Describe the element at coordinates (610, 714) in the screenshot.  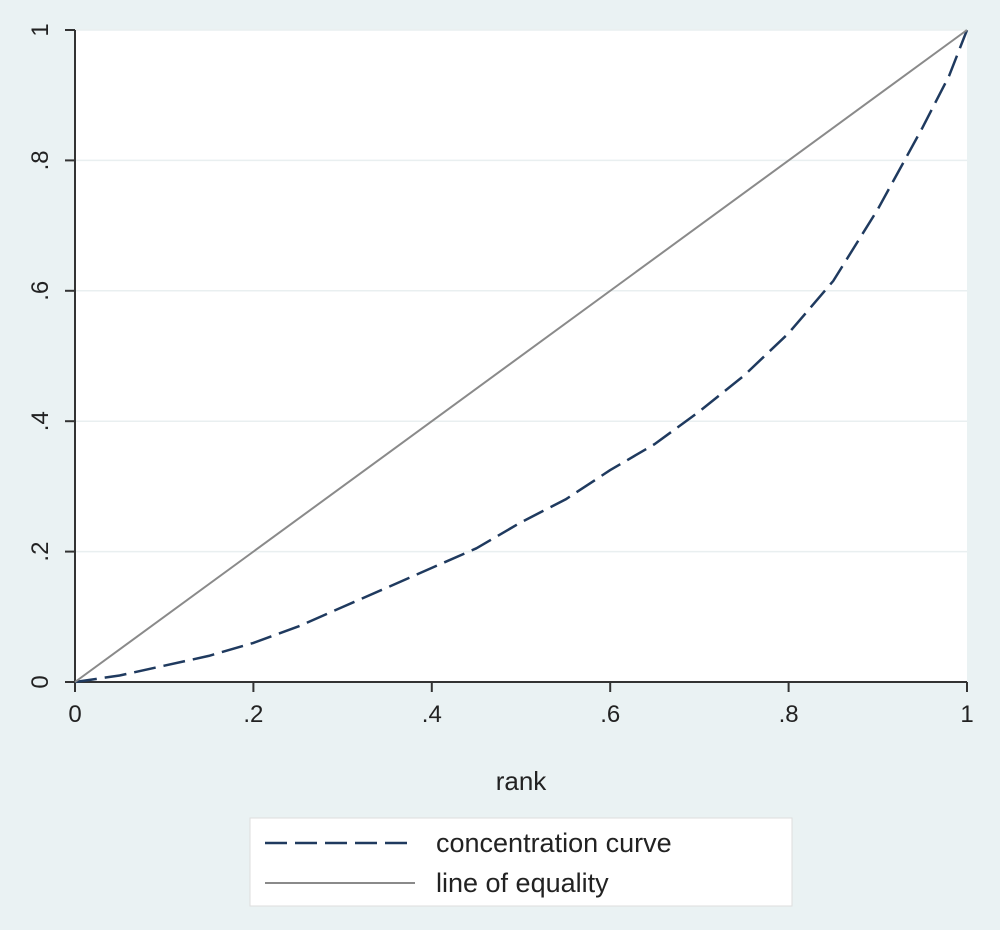
I see `x-tick-label: .6` at that location.